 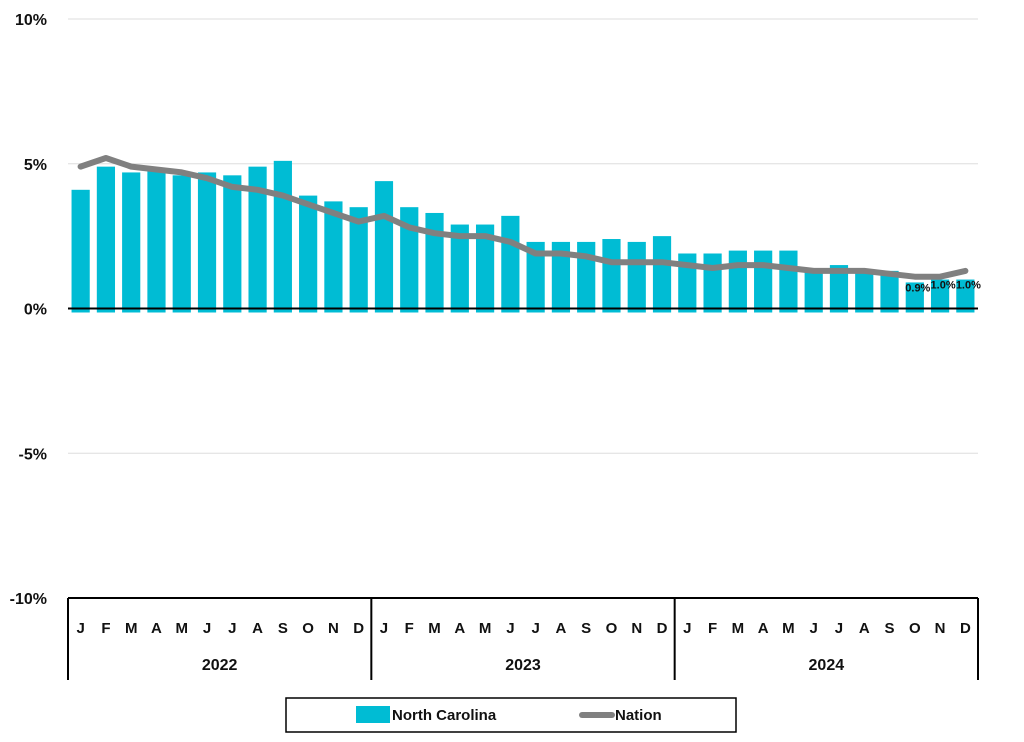 What do you see at coordinates (28, 599) in the screenshot?
I see `y-tick-label: -10%` at bounding box center [28, 599].